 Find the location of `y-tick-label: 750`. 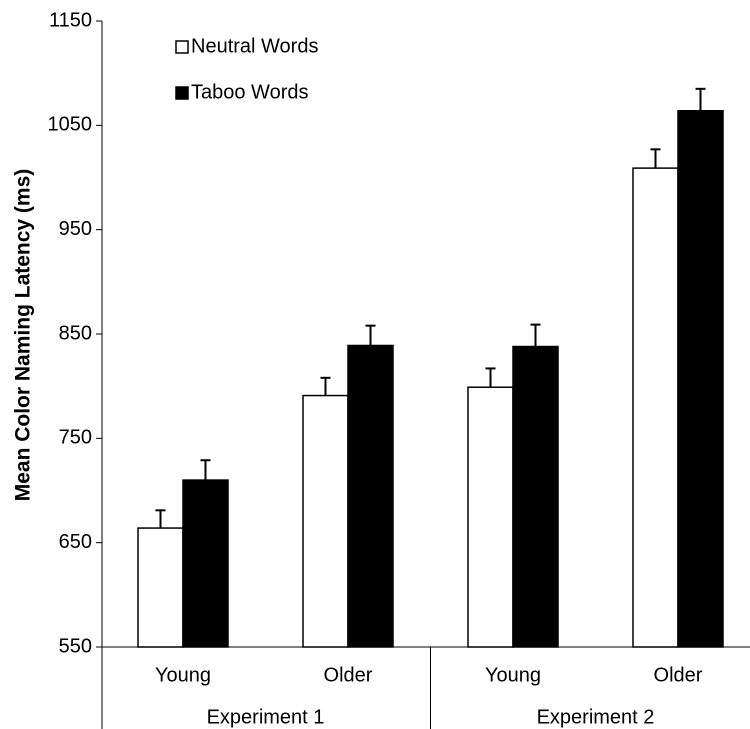

y-tick-label: 750 is located at coordinates (75, 438).